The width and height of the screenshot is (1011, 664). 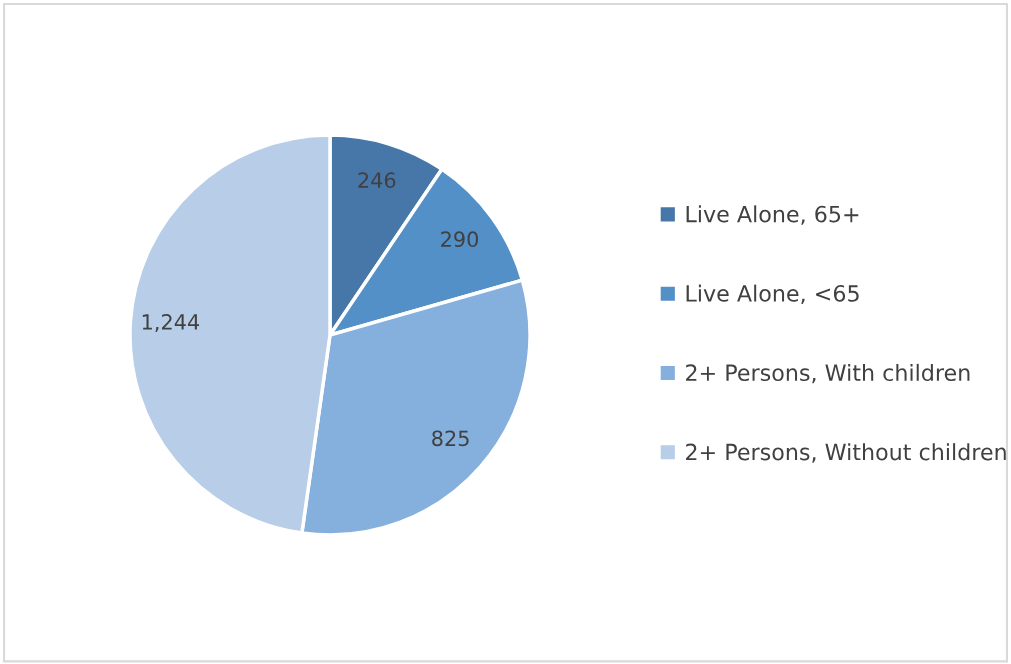 What do you see at coordinates (846, 453) in the screenshot?
I see `legend-label: 2+ Persons, Without children` at bounding box center [846, 453].